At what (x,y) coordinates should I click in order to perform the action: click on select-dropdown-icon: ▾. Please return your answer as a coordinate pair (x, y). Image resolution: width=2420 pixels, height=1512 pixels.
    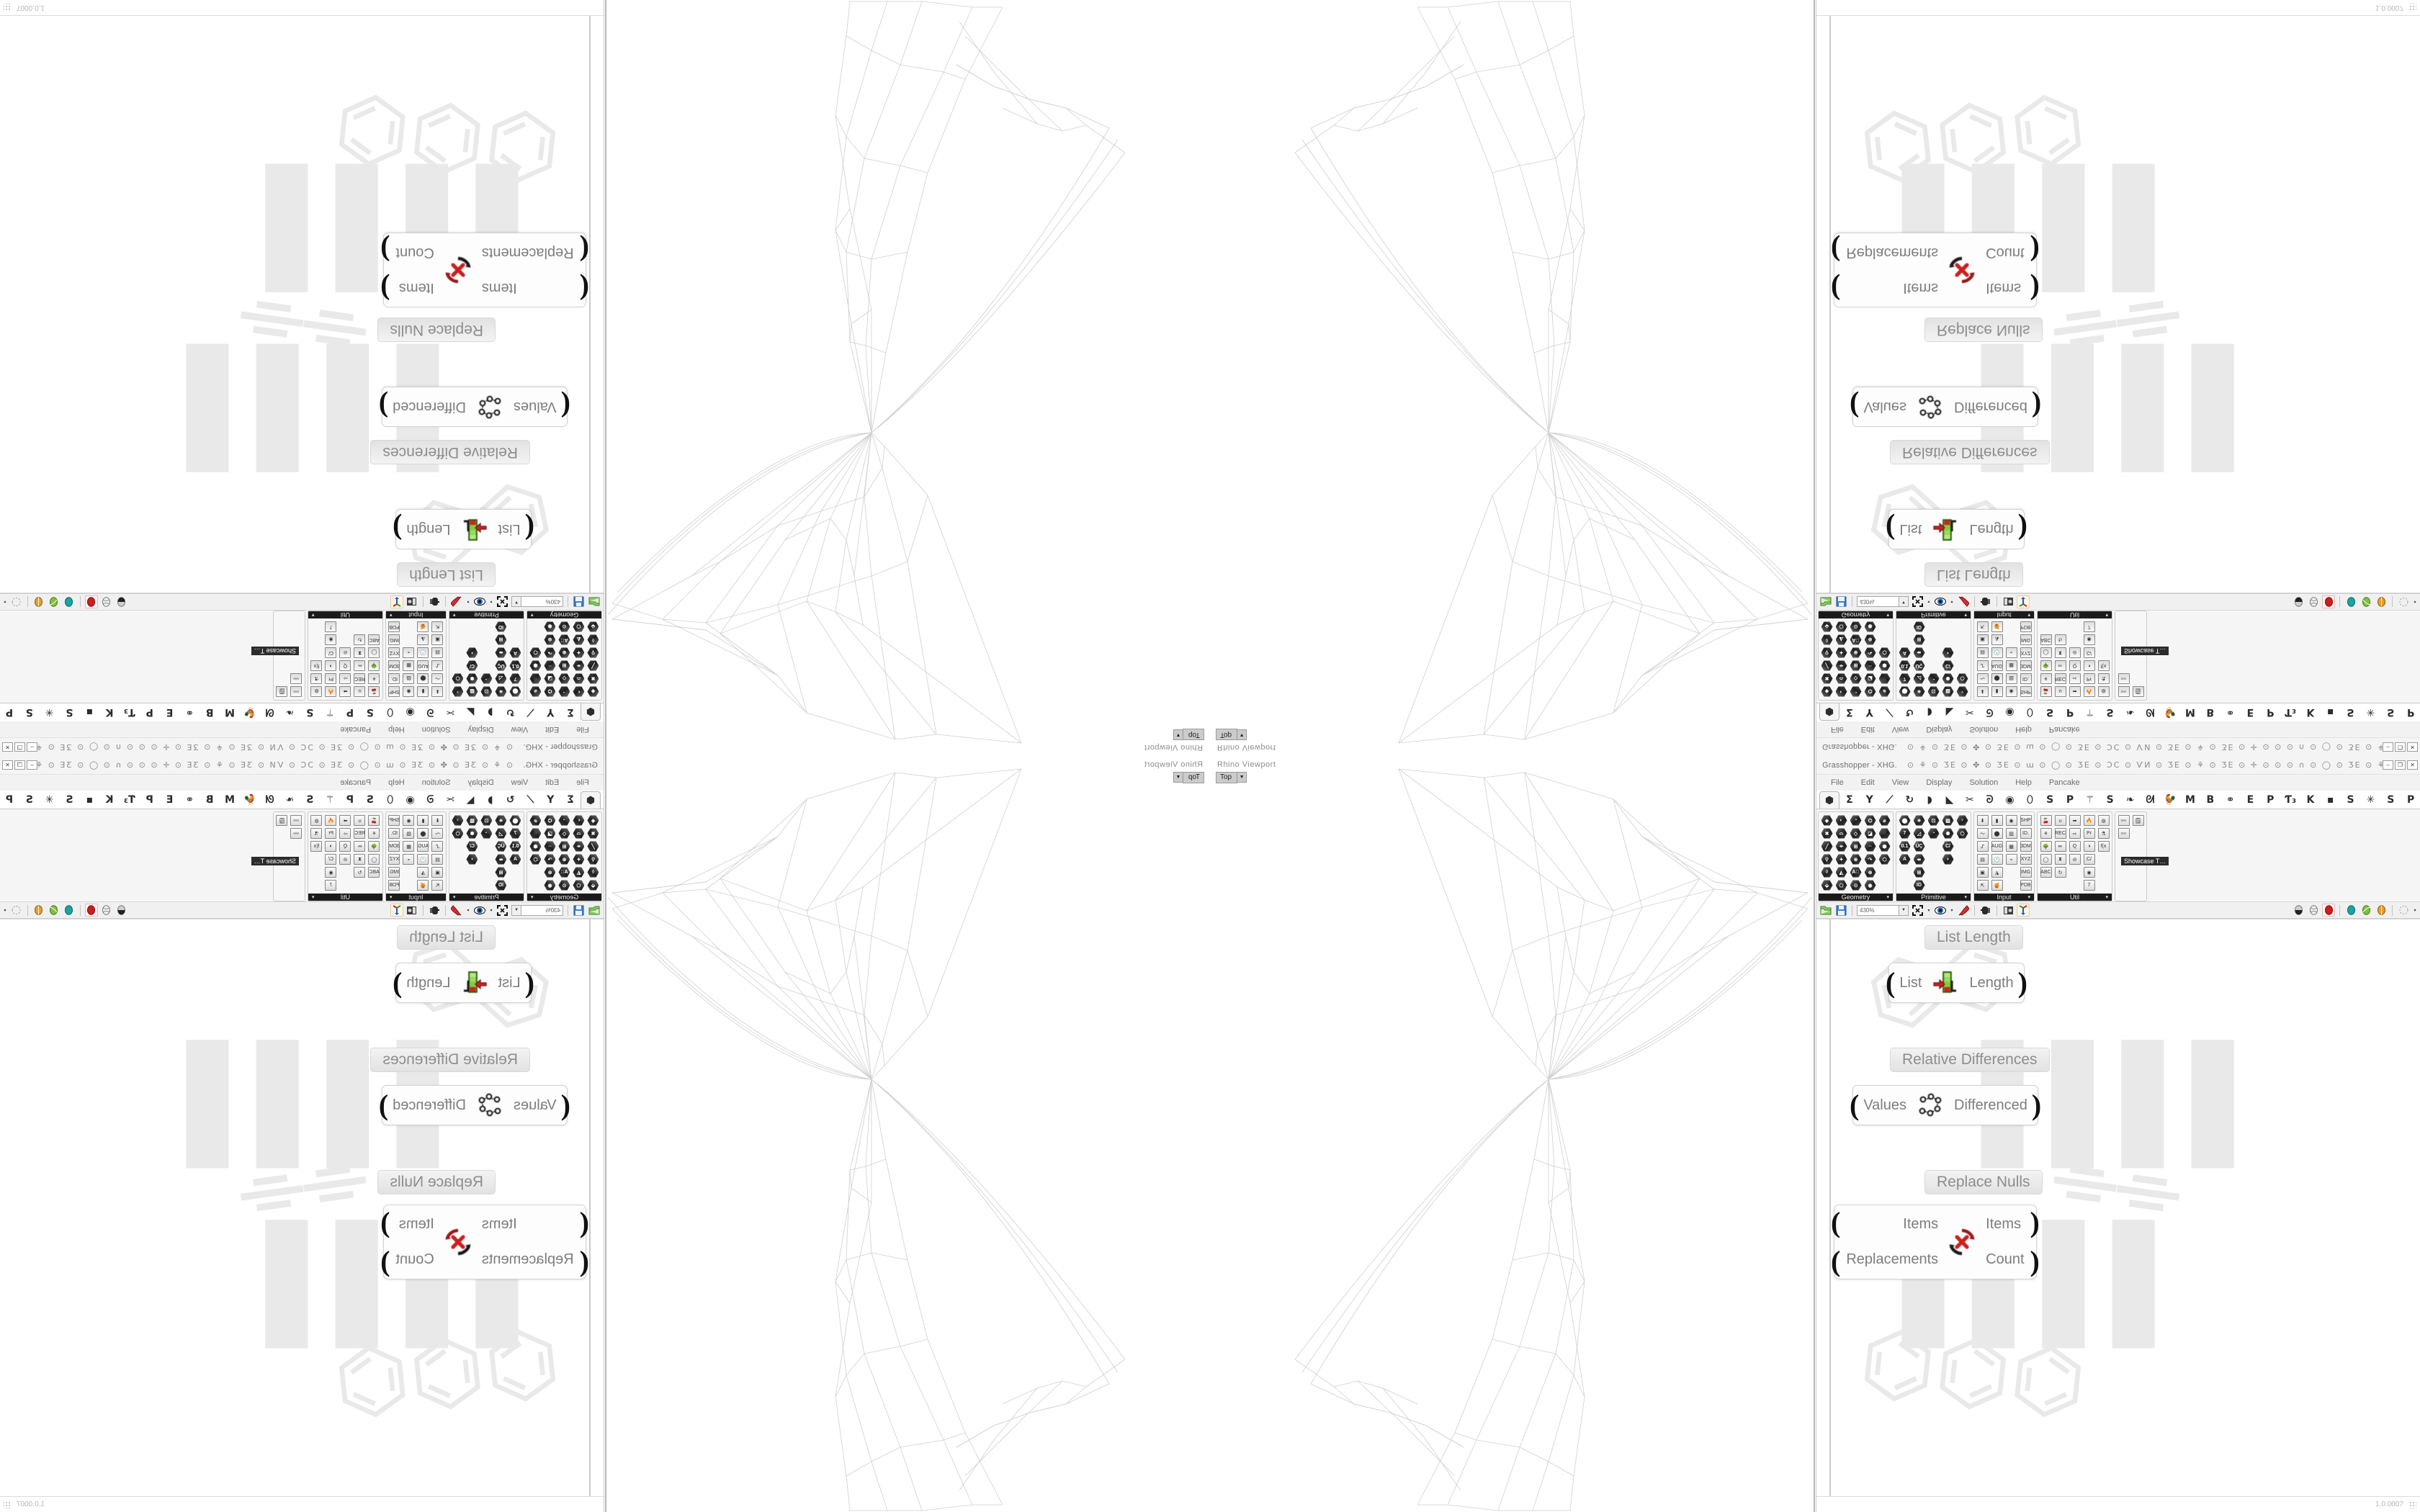
    Looking at the image, I should click on (2415, 601).